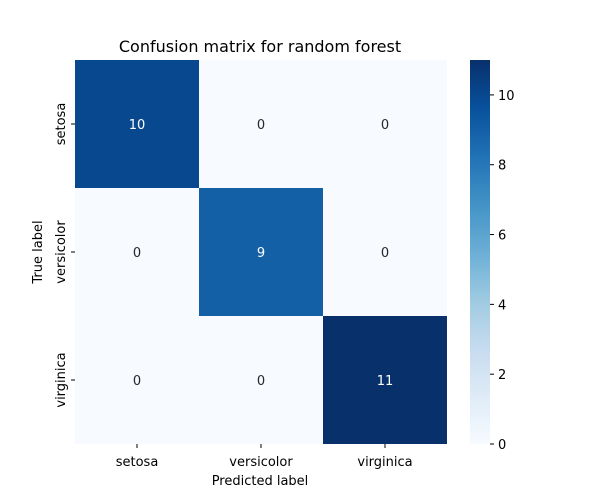 The height and width of the screenshot is (500, 600). I want to click on cell-value-1-1: 9, so click(261, 253).